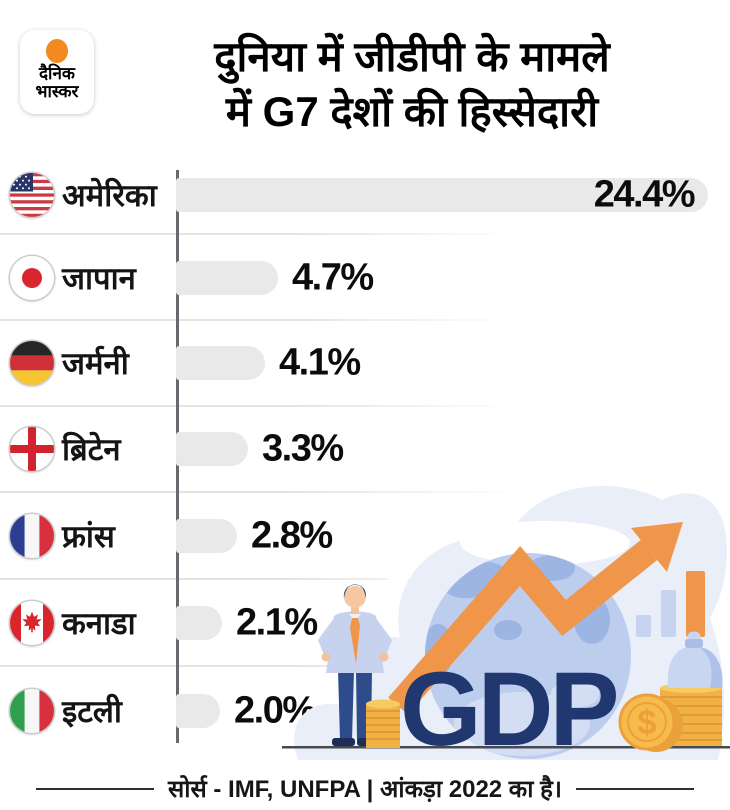 This screenshot has height=810, width=730. Describe the element at coordinates (644, 194) in the screenshot. I see `value-label: 24.4%` at that location.